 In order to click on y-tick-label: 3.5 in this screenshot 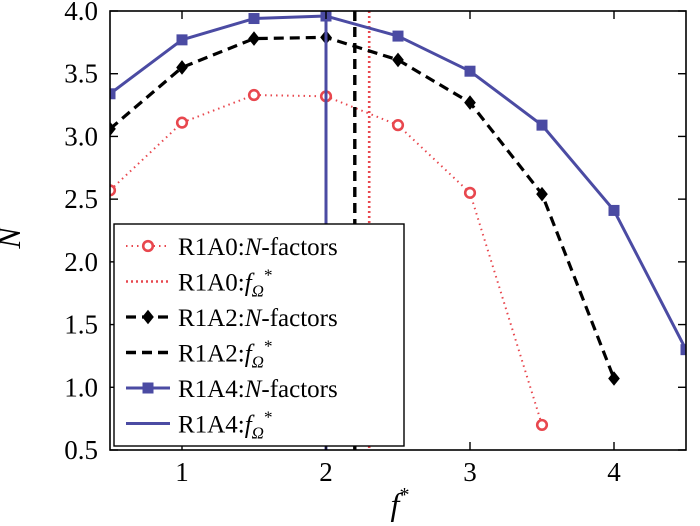, I will do `click(81, 74)`.